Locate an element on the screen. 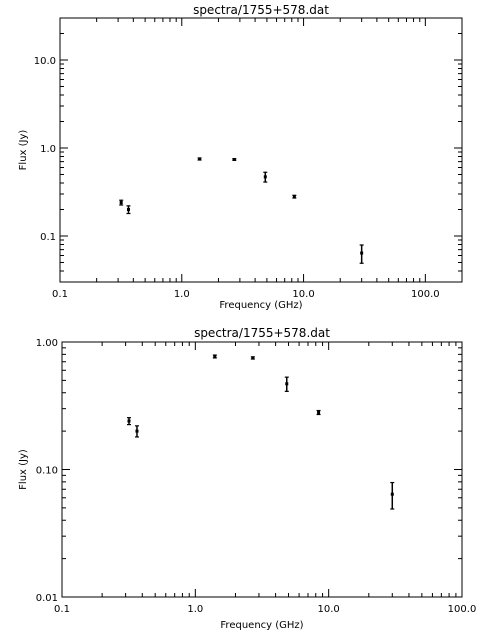 The image size is (480, 640). y-tick-label: 0.1 is located at coordinates (48, 237).